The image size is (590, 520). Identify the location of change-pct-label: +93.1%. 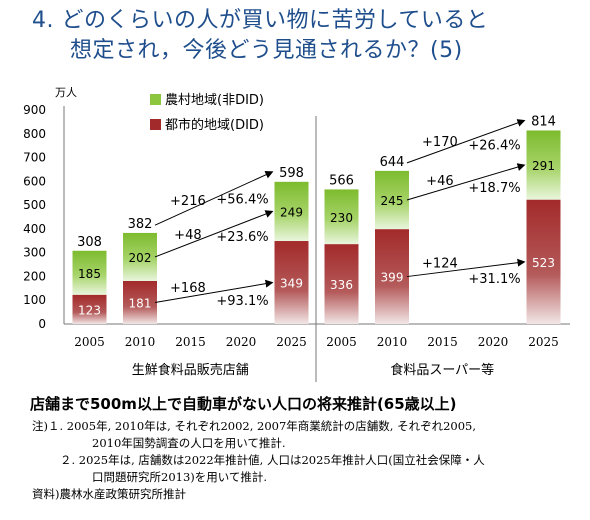
(242, 301).